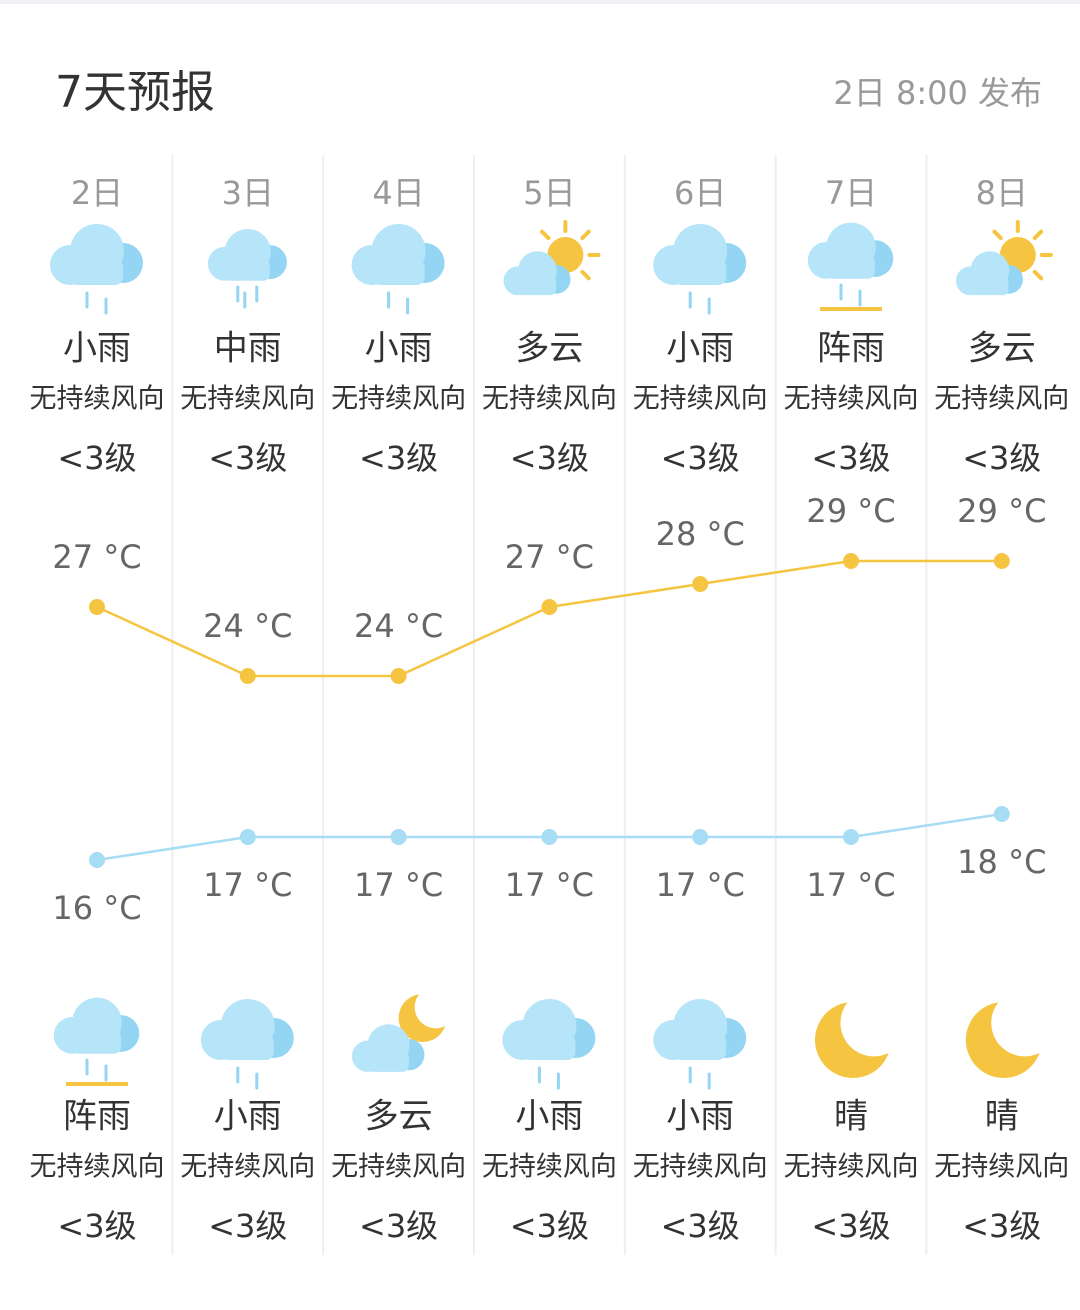 The image size is (1080, 1310). Describe the element at coordinates (248, 349) in the screenshot. I see `day-weather: 中雨` at that location.